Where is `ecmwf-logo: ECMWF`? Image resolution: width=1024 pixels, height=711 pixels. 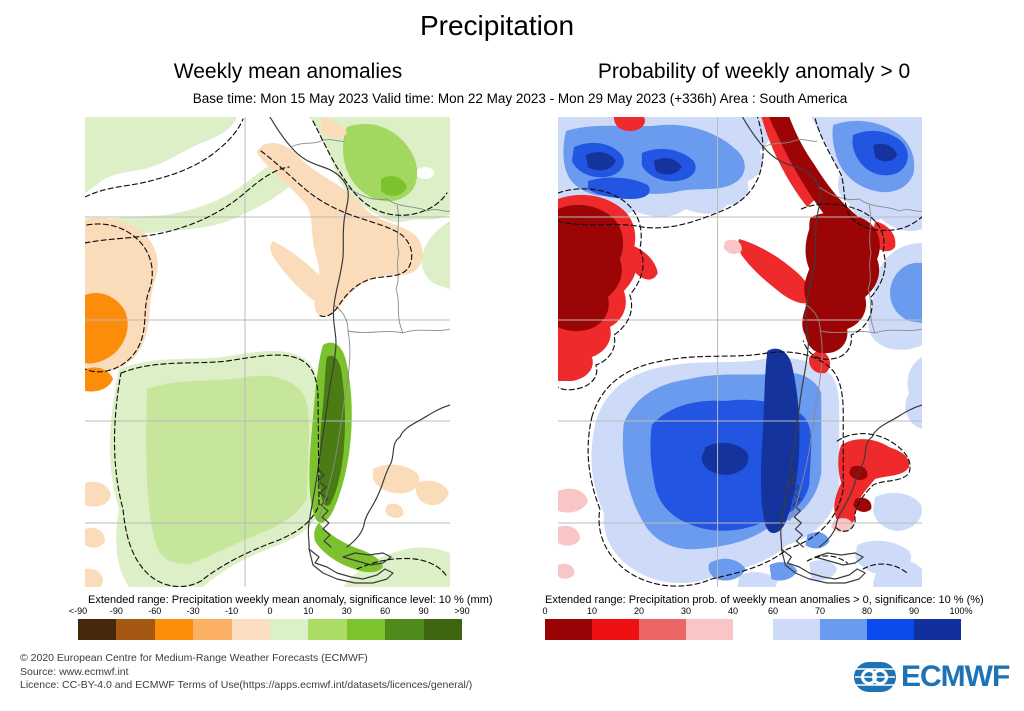
ecmwf-logo: ECMWF is located at coordinates (931, 677).